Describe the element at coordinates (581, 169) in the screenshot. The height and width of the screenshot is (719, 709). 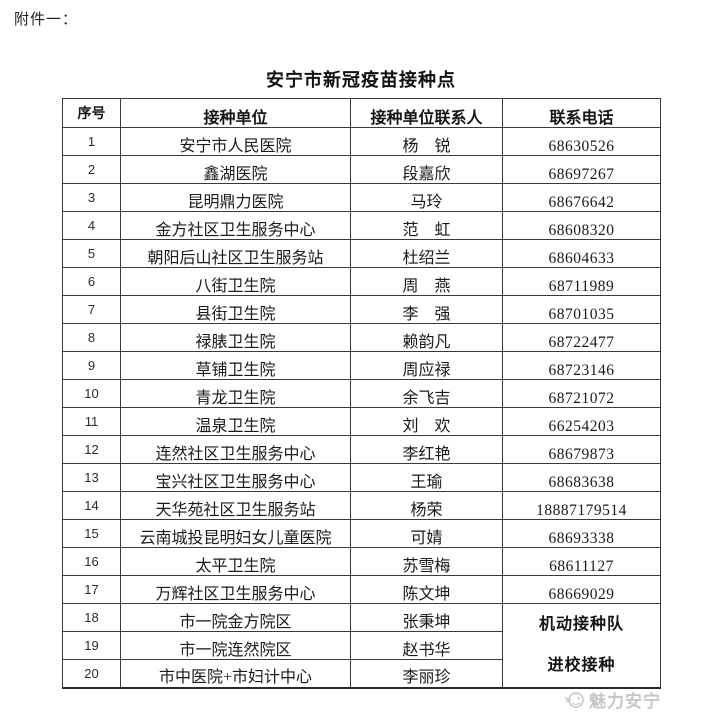
I see `phone-cell: 68697267` at that location.